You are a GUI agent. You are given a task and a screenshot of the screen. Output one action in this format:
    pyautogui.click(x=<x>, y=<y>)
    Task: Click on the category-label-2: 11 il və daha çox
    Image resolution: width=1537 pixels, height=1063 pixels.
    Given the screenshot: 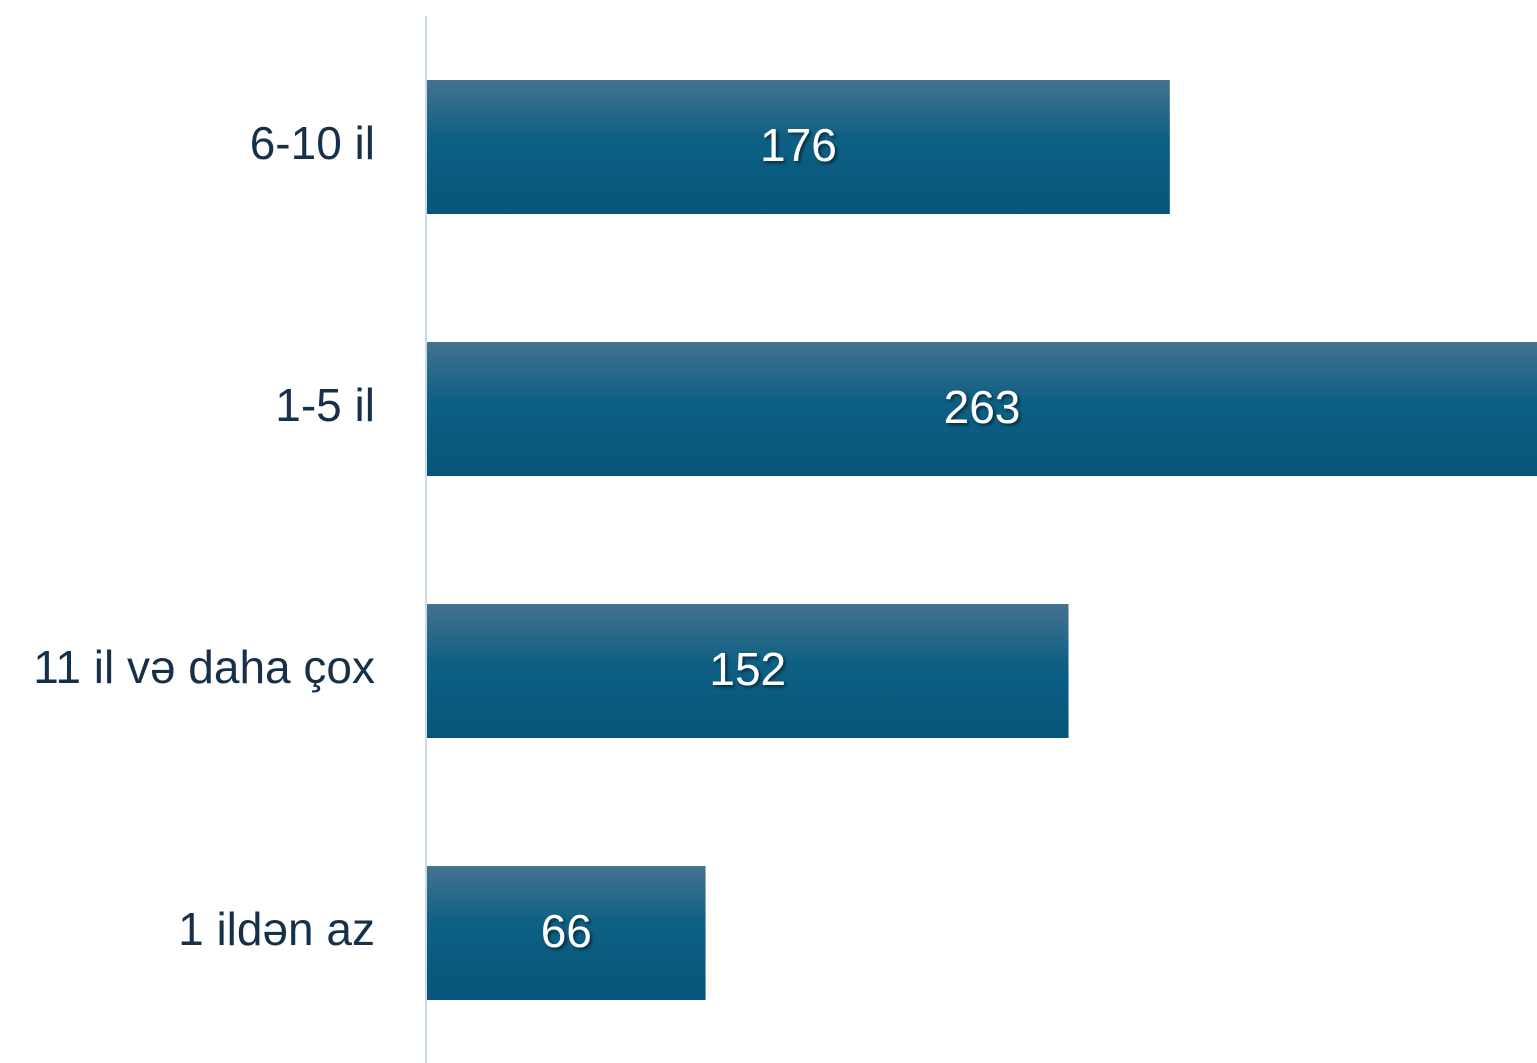 What is the action you would take?
    pyautogui.click(x=204, y=667)
    